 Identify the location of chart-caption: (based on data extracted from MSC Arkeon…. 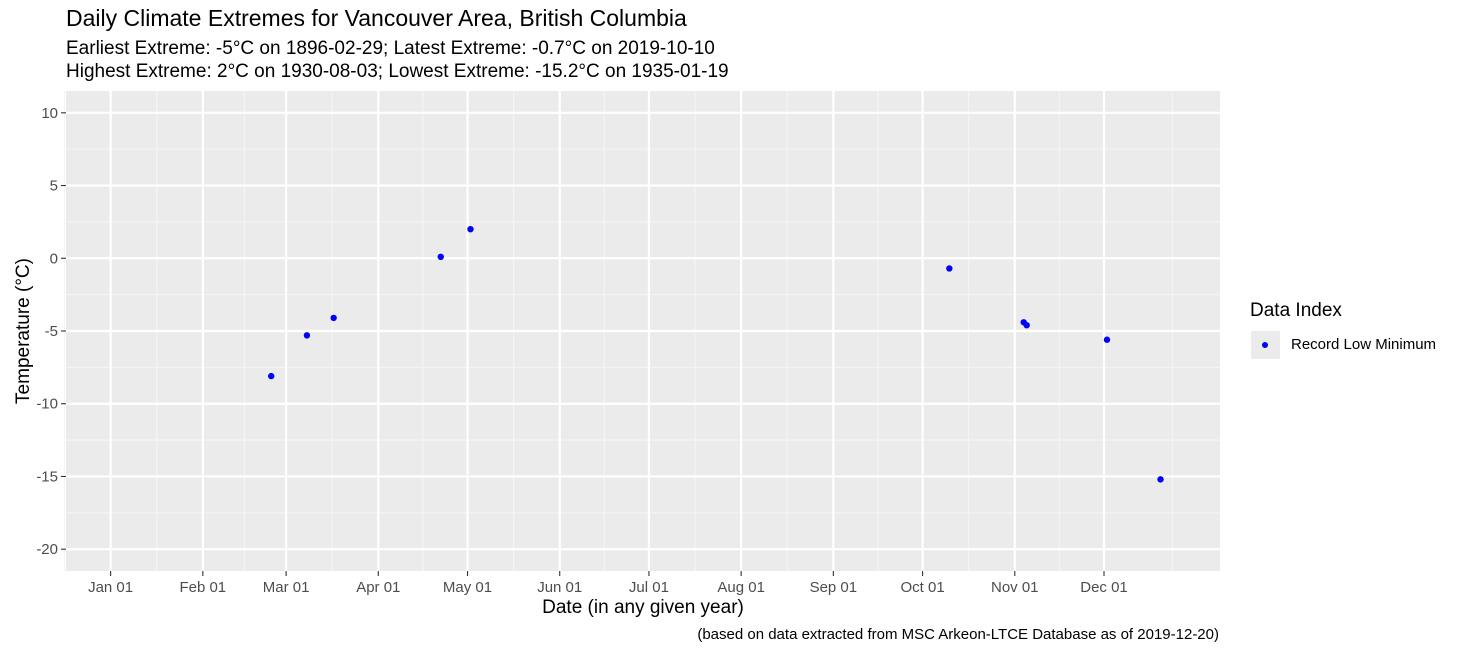
(958, 634).